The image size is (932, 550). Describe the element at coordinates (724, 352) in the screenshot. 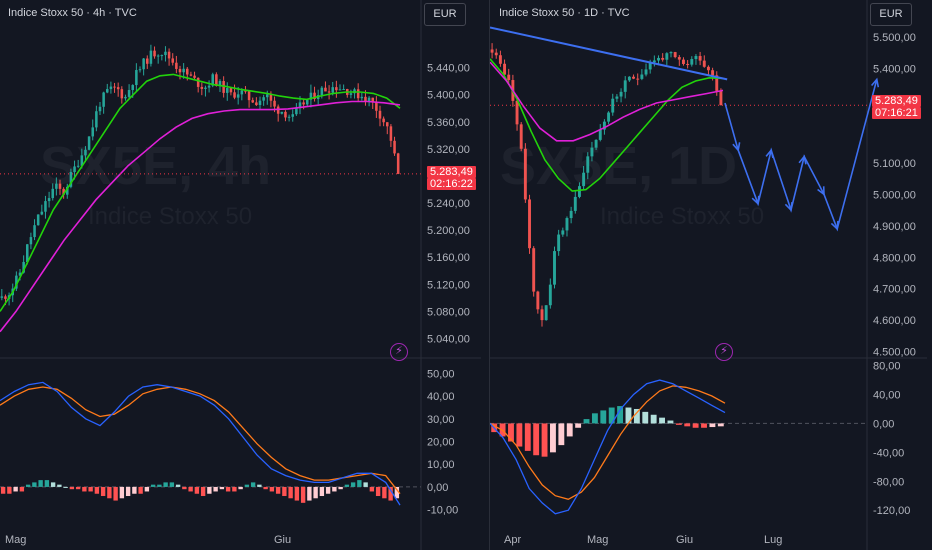

I see `right-lightning-icon: ⚡` at that location.